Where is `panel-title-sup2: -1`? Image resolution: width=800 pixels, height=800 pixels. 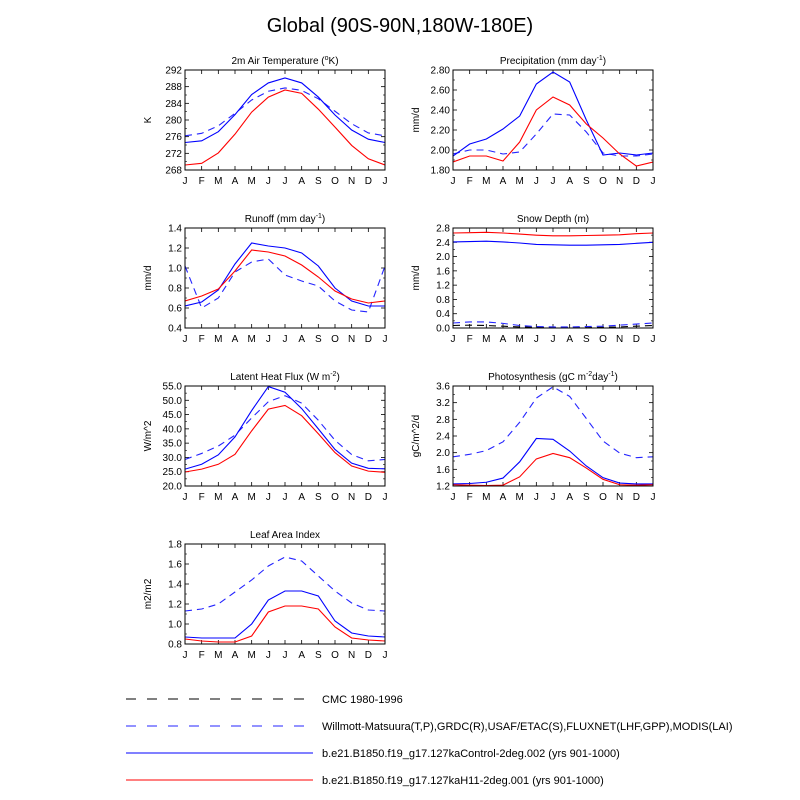
panel-title-sup2: -1 is located at coordinates (611, 374).